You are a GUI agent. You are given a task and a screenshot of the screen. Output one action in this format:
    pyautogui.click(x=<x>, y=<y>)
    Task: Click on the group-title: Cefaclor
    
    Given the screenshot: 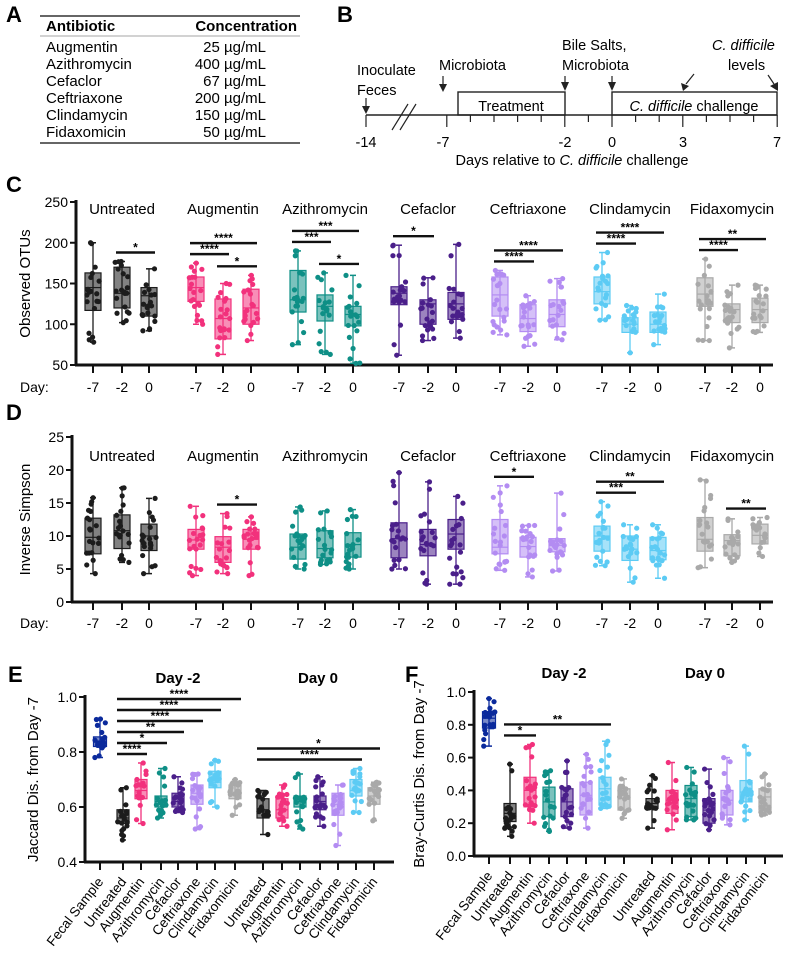 What is the action you would take?
    pyautogui.click(x=428, y=209)
    